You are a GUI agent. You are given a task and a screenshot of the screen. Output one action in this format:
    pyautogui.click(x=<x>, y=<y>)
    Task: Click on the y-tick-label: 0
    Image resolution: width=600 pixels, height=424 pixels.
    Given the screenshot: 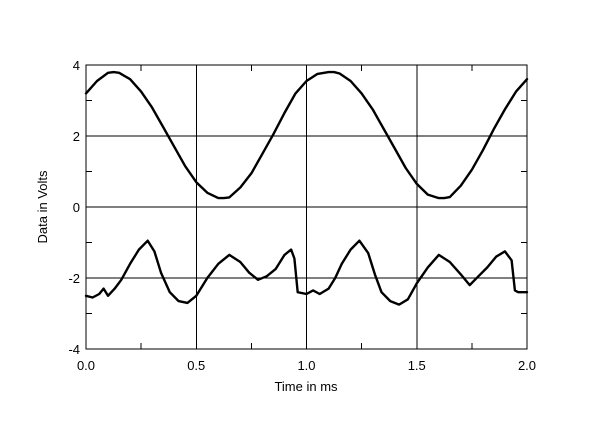 What is the action you would take?
    pyautogui.click(x=76, y=207)
    